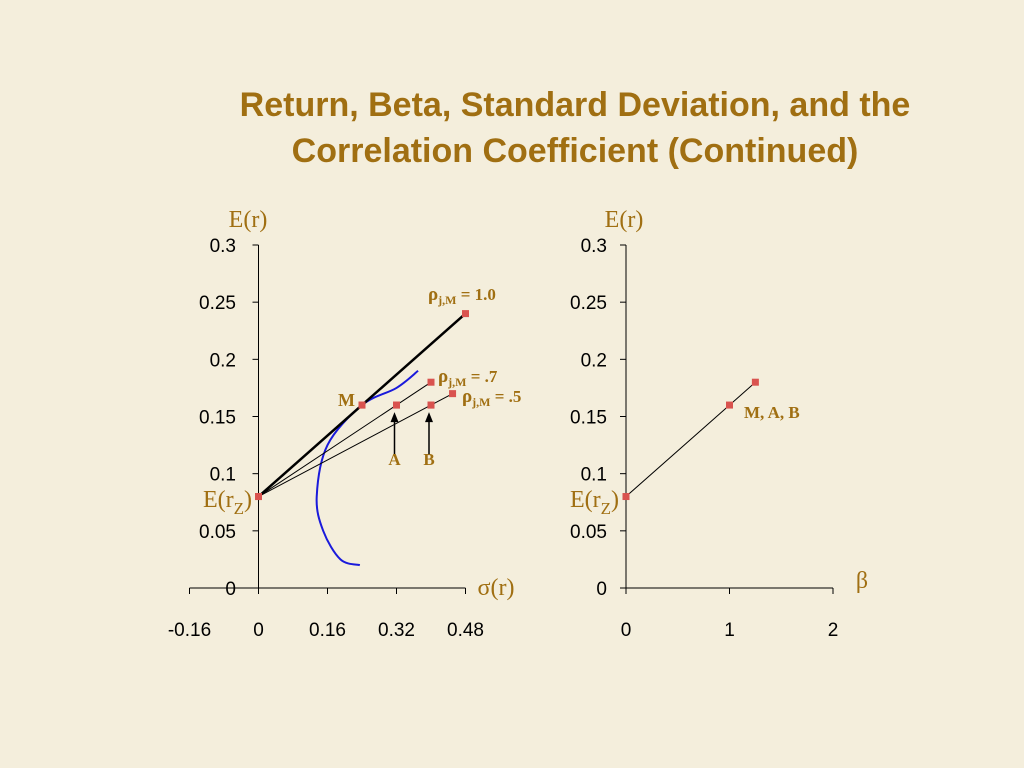 This screenshot has width=1024, height=768. I want to click on intercept-marker, so click(258, 497).